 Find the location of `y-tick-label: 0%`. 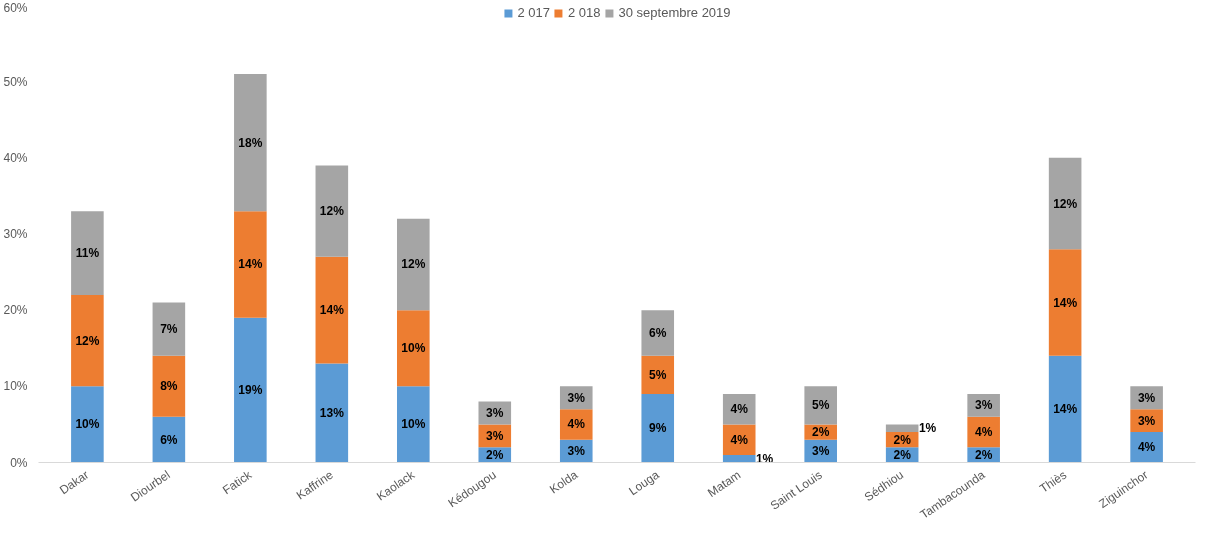

y-tick-label: 0% is located at coordinates (19, 462).